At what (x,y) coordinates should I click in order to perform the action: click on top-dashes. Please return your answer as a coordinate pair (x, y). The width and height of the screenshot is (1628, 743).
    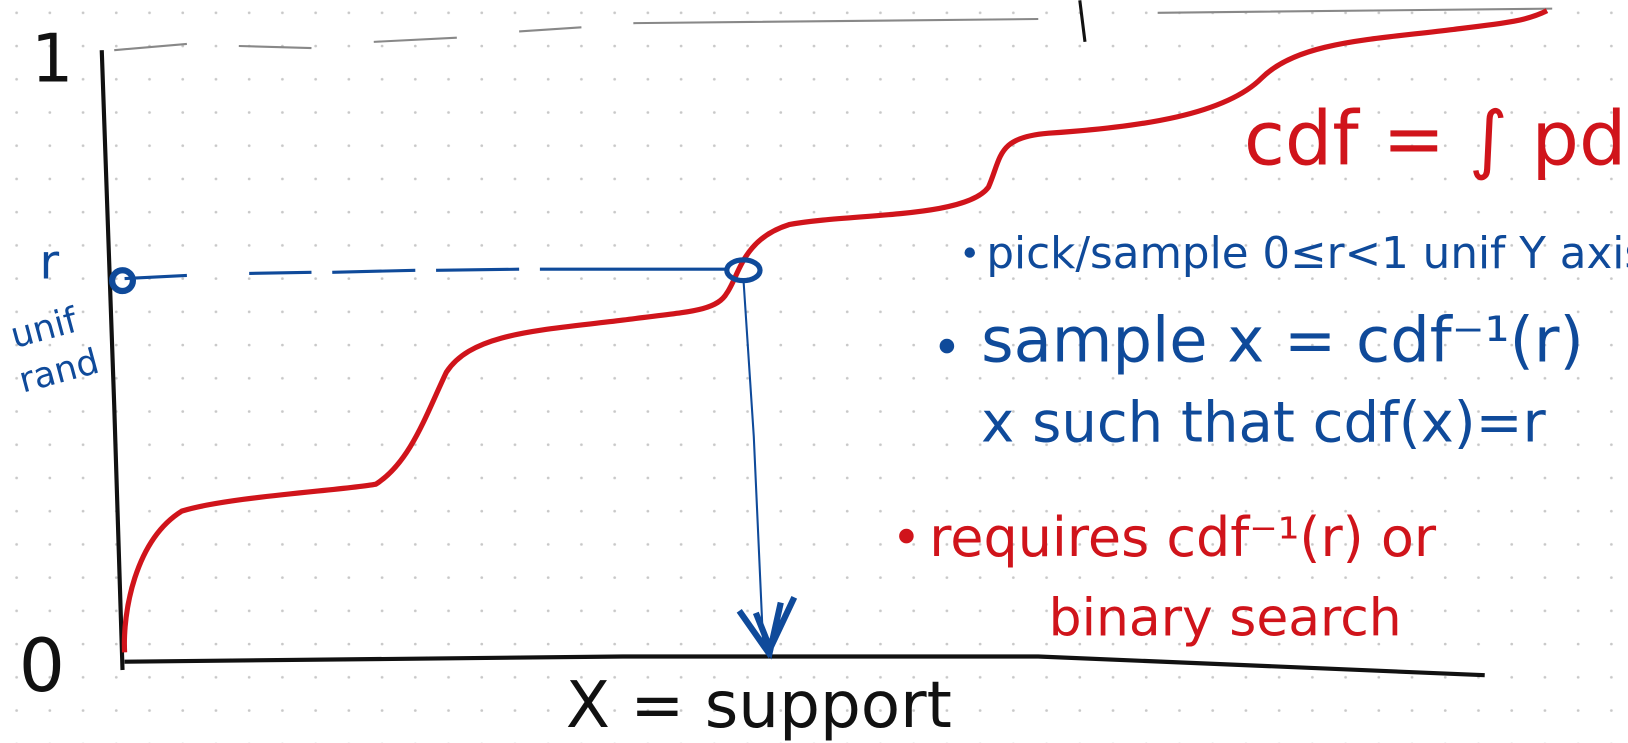
    Looking at the image, I should click on (833, 29).